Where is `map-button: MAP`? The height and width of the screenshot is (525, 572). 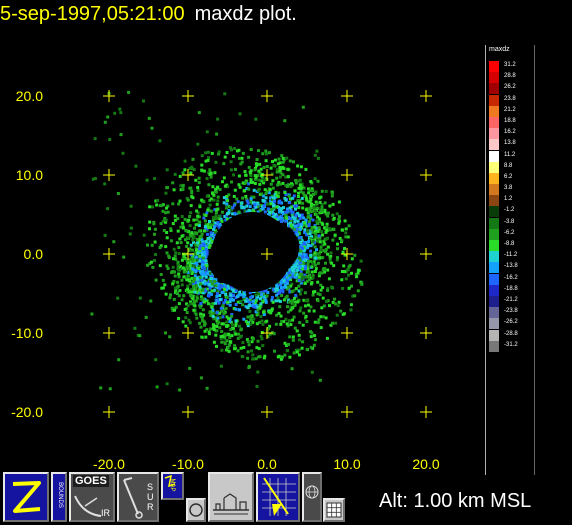 map-button: MAP is located at coordinates (172, 486).